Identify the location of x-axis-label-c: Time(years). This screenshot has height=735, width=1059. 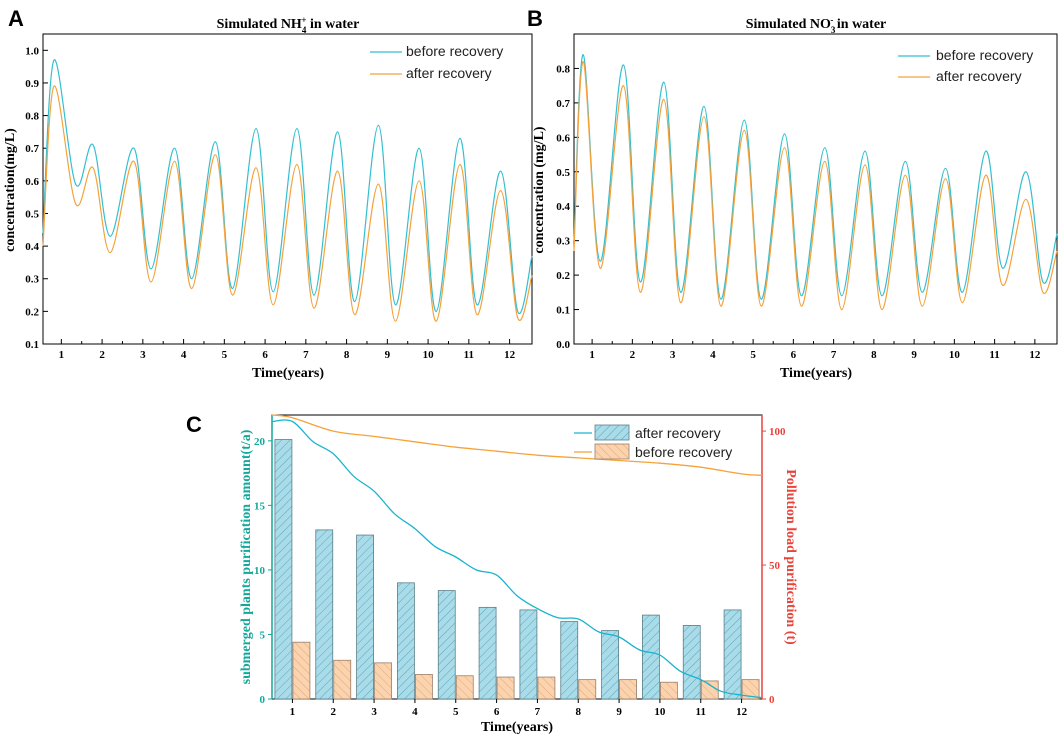
(517, 727).